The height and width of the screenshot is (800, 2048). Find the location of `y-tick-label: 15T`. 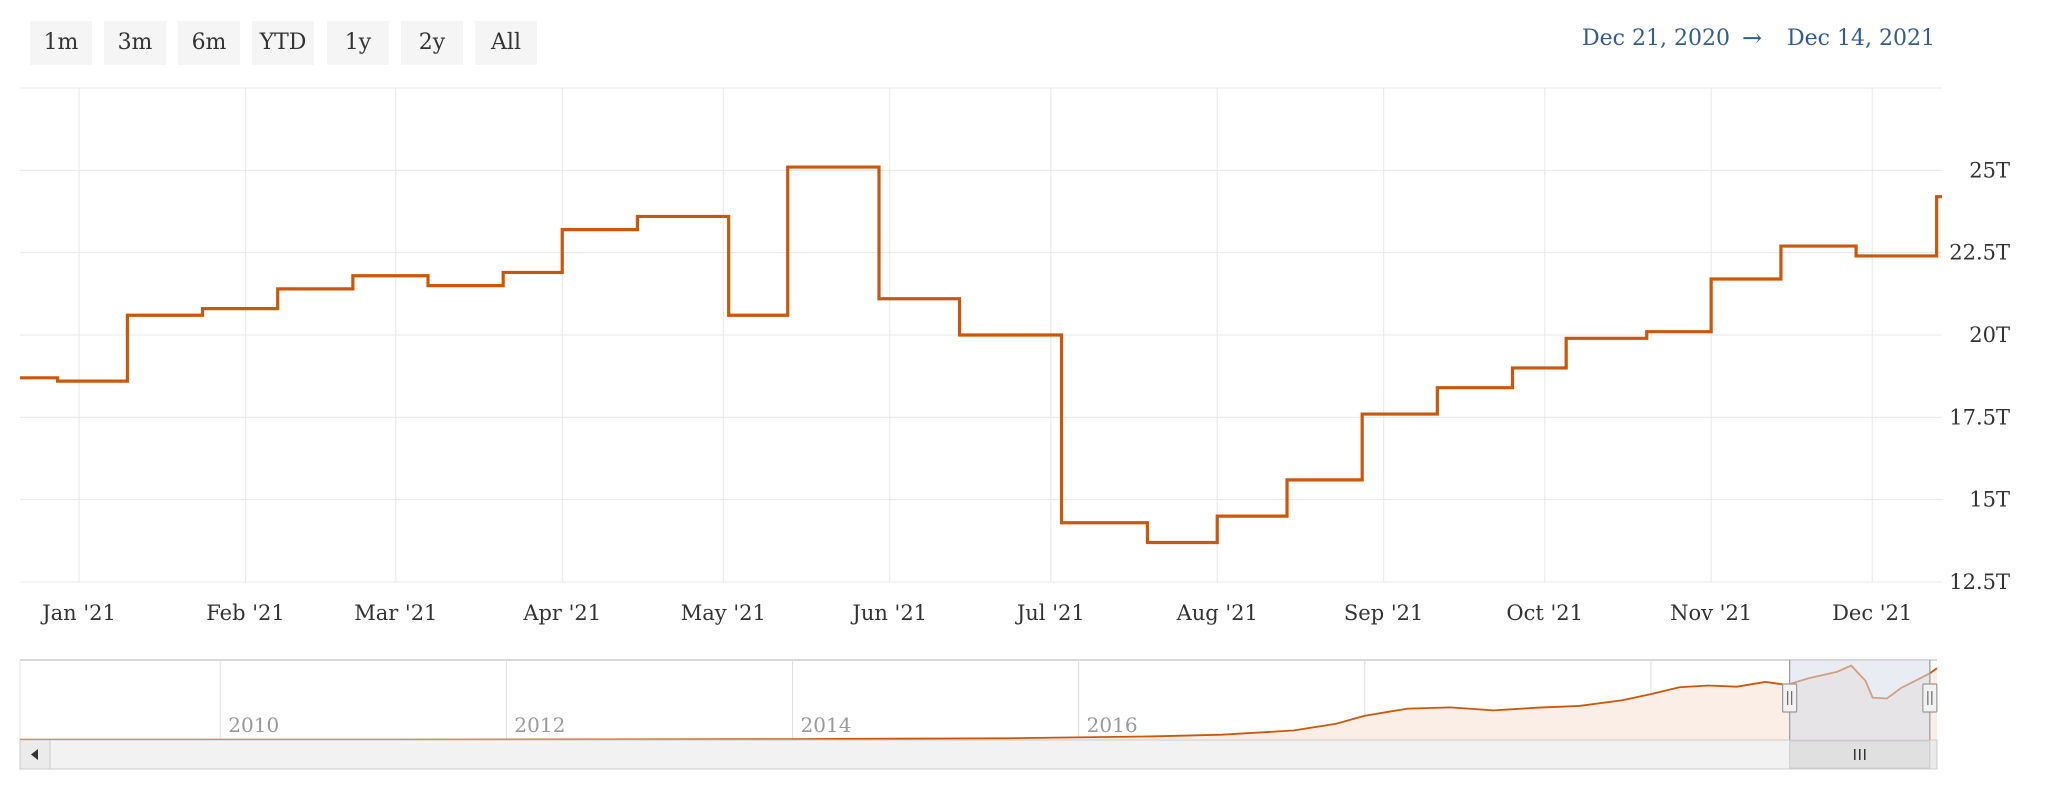

y-tick-label: 15T is located at coordinates (1989, 500).